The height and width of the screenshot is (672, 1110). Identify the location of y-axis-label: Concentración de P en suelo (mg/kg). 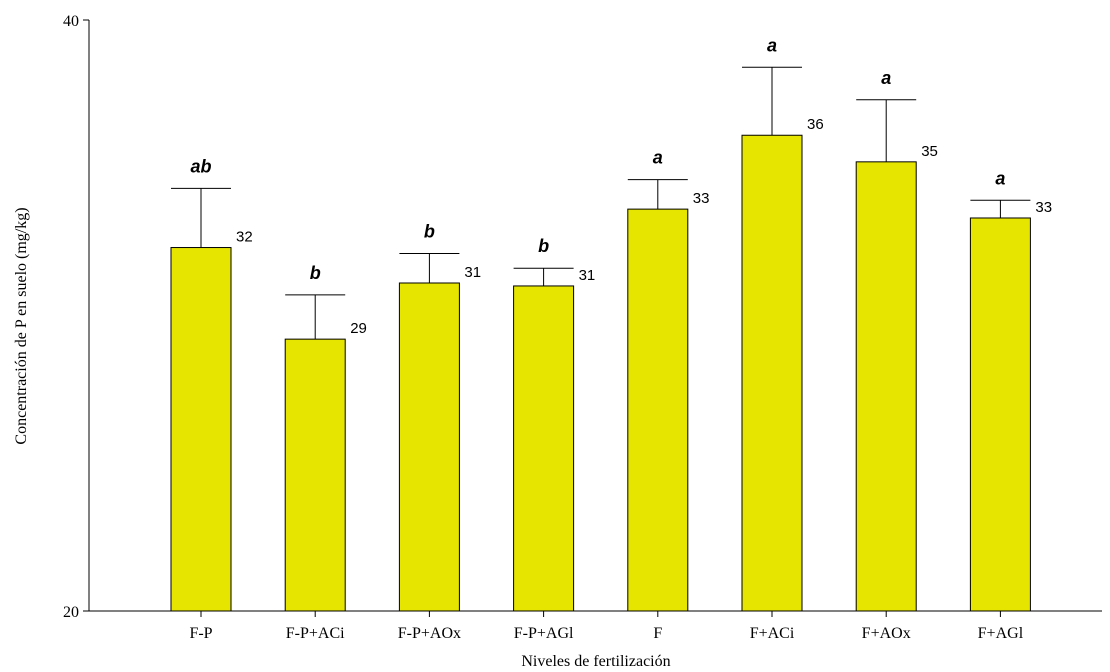
(21, 325).